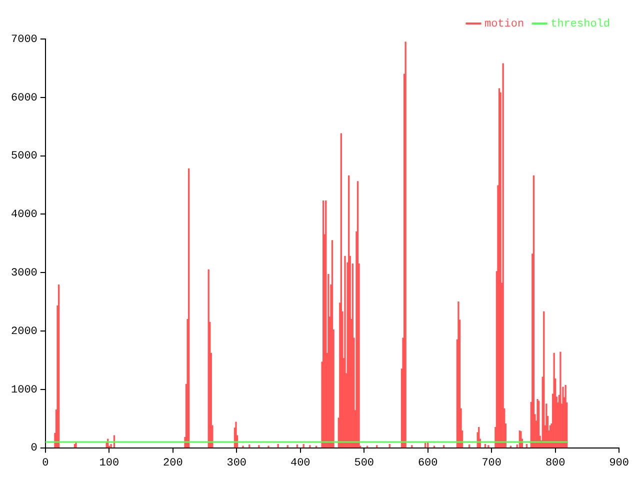 This screenshot has width=640, height=480. What do you see at coordinates (45, 463) in the screenshot?
I see `x-tick-label: 0` at bounding box center [45, 463].